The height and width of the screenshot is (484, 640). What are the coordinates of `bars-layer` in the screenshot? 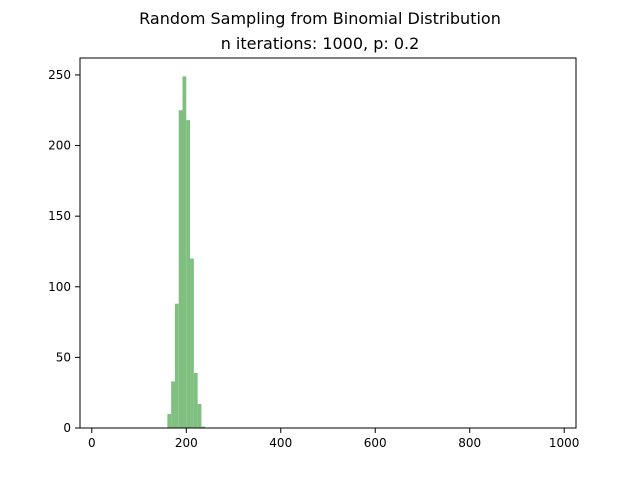 It's located at (186, 252).